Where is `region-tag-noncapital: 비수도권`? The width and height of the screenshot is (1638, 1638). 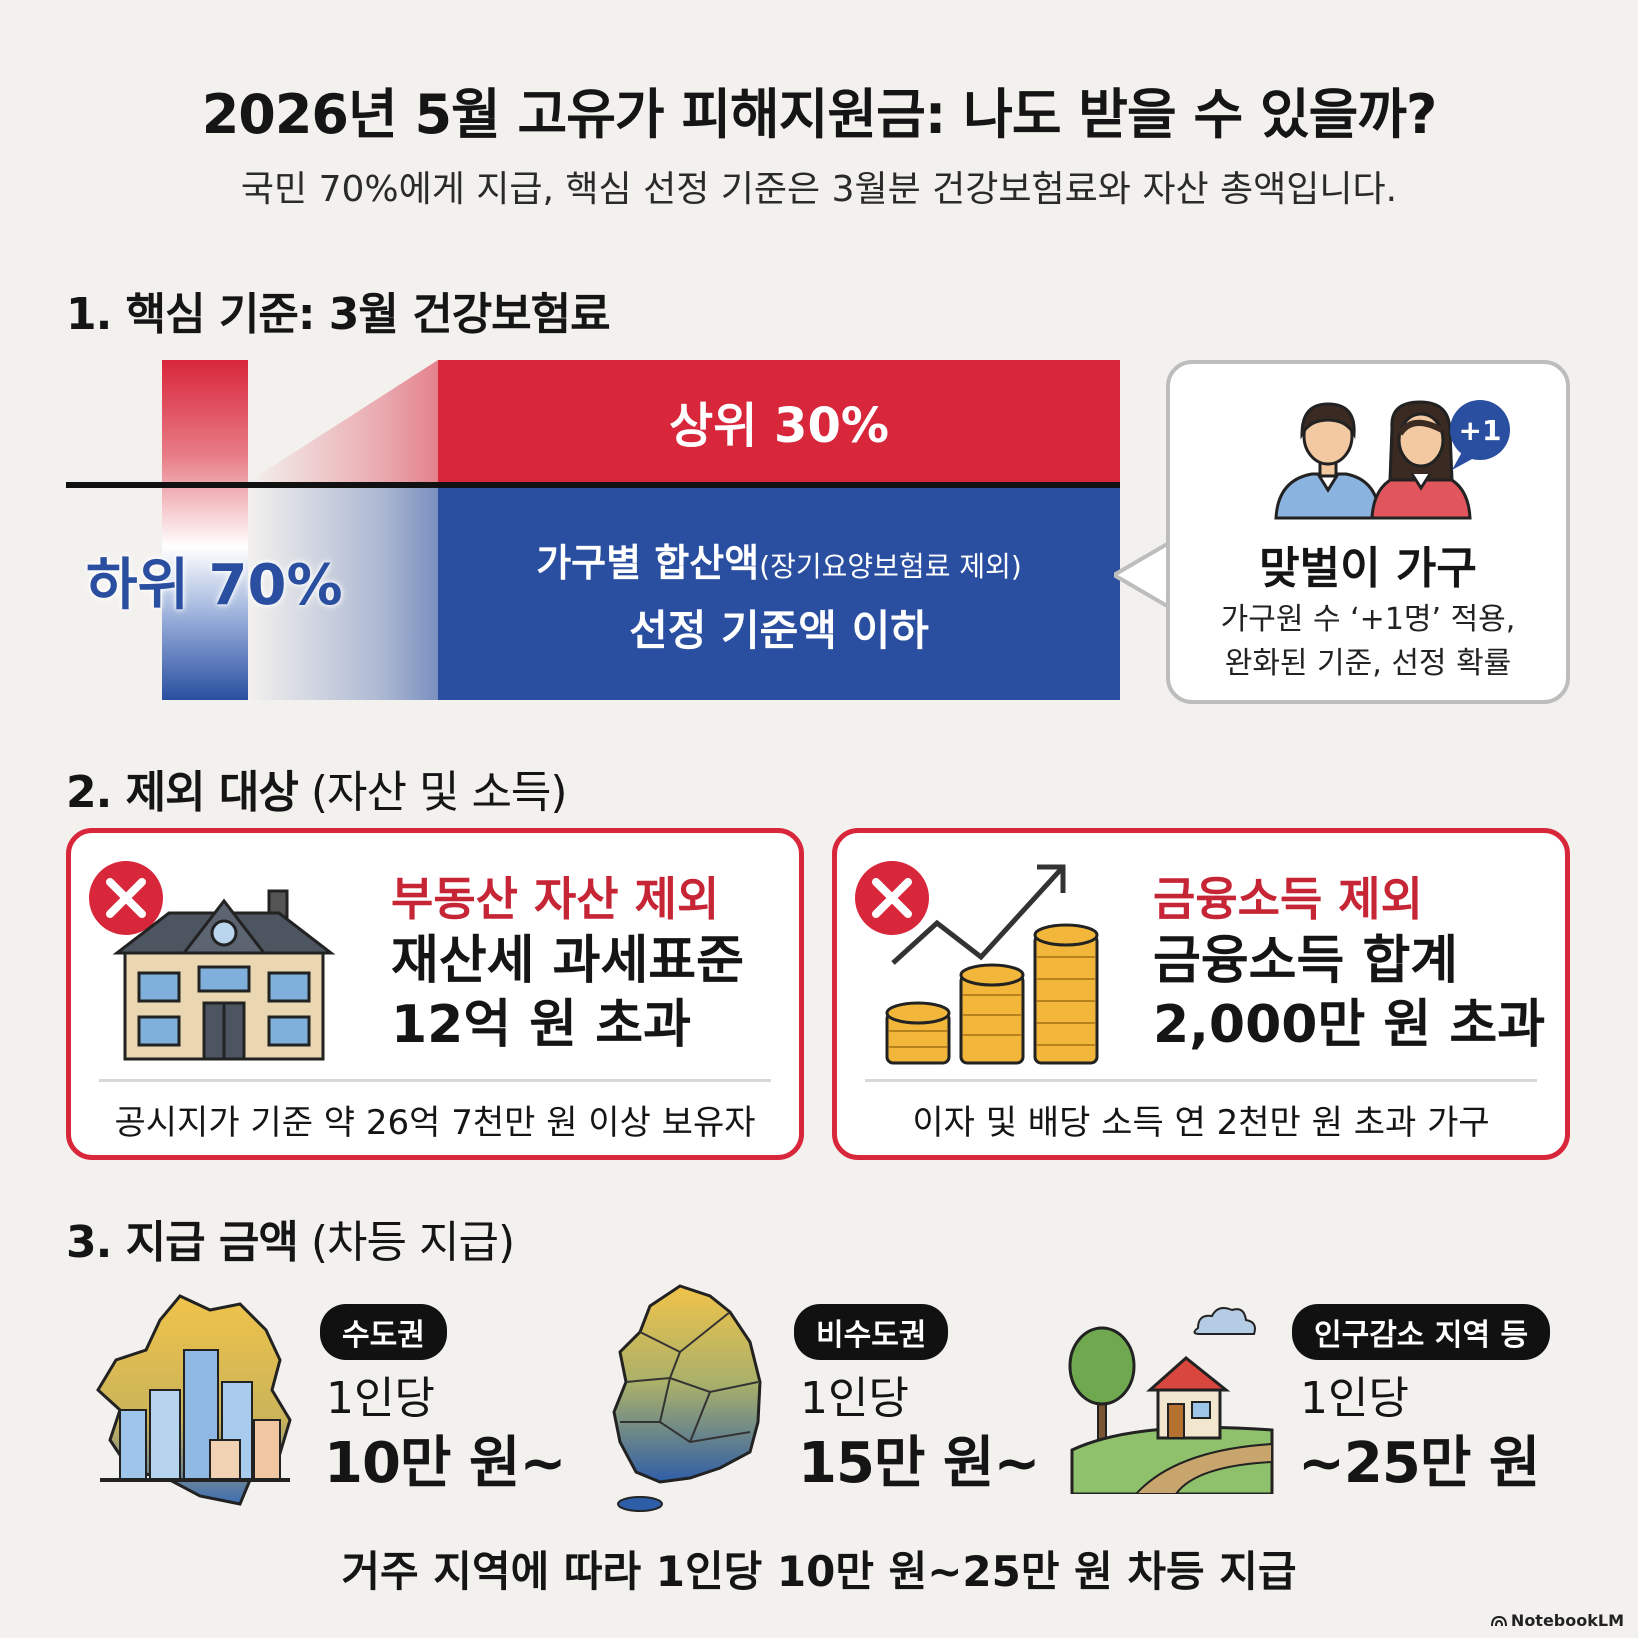 region-tag-noncapital: 비수도권 is located at coordinates (871, 1332).